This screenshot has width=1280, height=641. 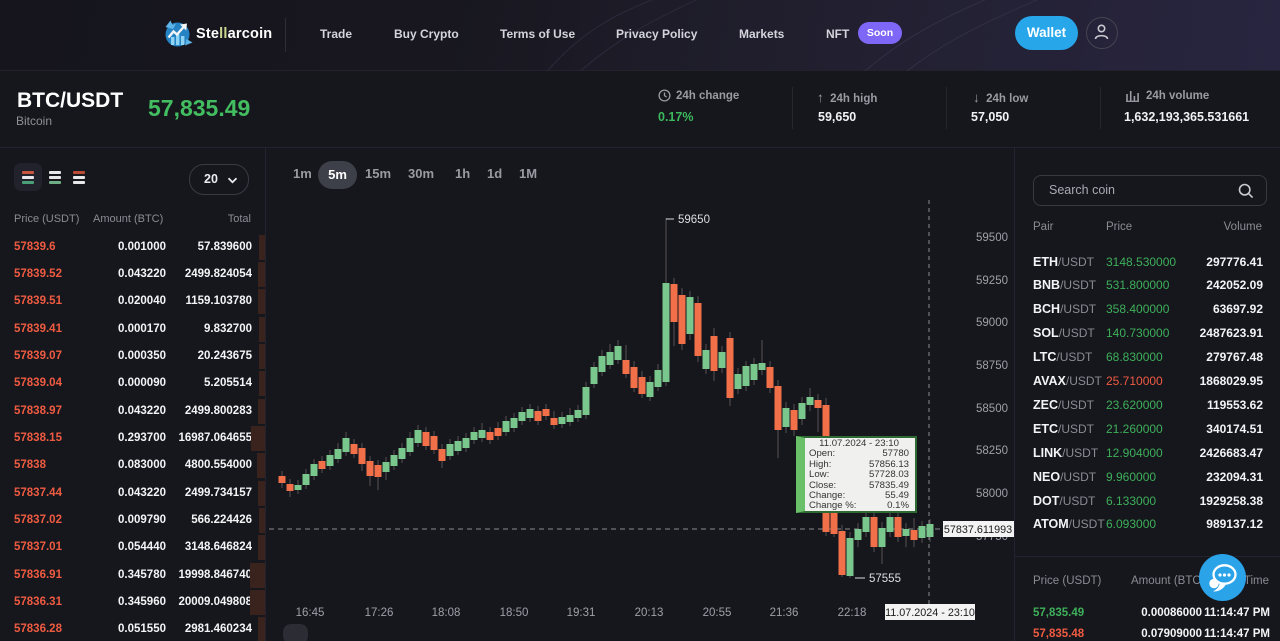 What do you see at coordinates (310, 613) in the screenshot?
I see `svg-text: 16:45` at bounding box center [310, 613].